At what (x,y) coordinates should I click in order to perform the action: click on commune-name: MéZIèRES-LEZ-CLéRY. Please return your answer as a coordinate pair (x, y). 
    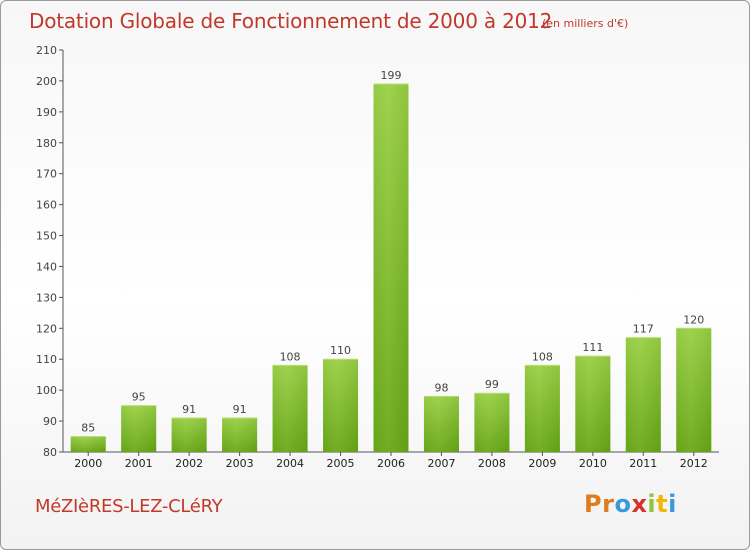
    Looking at the image, I should click on (129, 506).